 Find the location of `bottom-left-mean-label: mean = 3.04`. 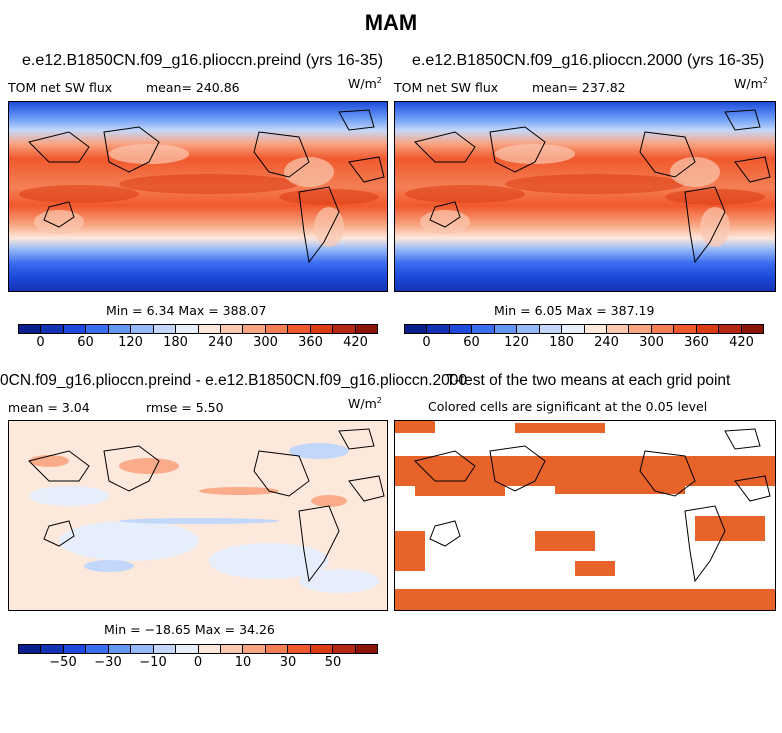

bottom-left-mean-label: mean = 3.04 is located at coordinates (49, 407).